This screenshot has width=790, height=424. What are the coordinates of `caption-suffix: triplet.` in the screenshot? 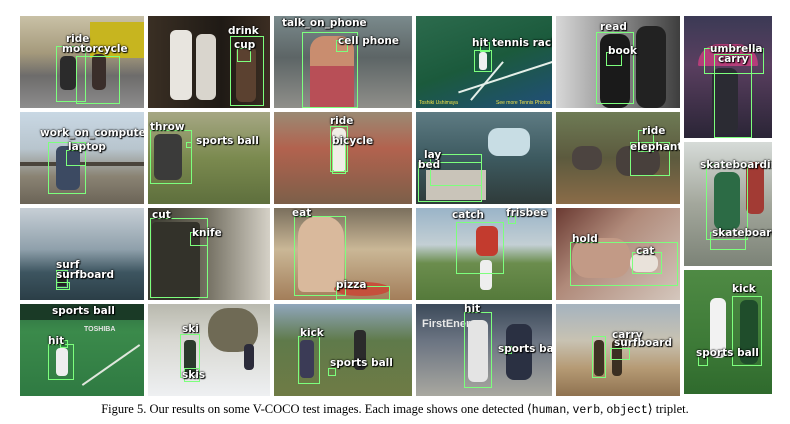 It's located at (670, 409).